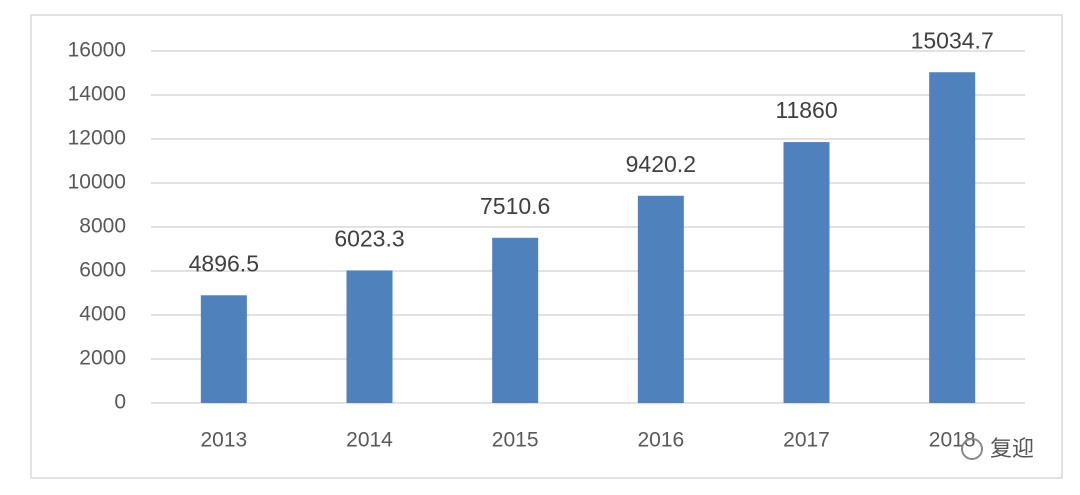 This screenshot has height=495, width=1080. I want to click on y-tick-label: 14000, so click(97, 94).